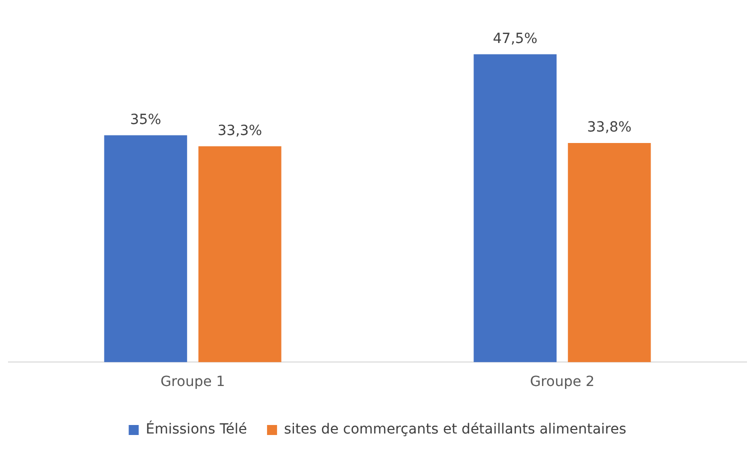 The height and width of the screenshot is (455, 755). Describe the element at coordinates (515, 38) in the screenshot. I see `data-label: 47,5%` at that location.